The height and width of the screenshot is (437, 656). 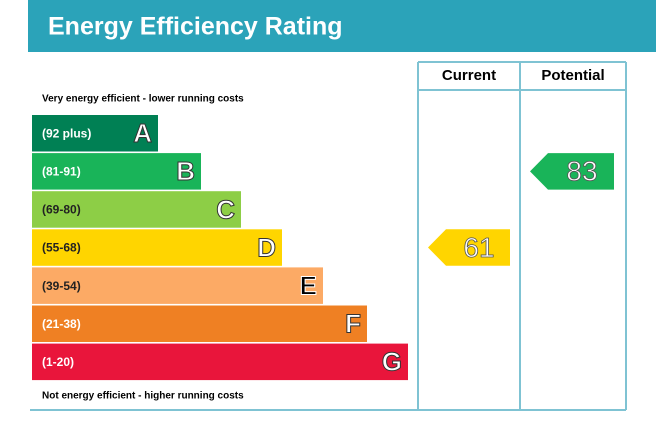 I want to click on band-range: (39-54), so click(x=61, y=286).